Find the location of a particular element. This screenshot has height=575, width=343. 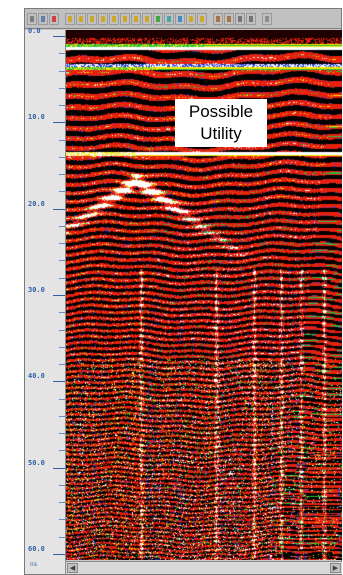

grid-icon is located at coordinates (240, 18).